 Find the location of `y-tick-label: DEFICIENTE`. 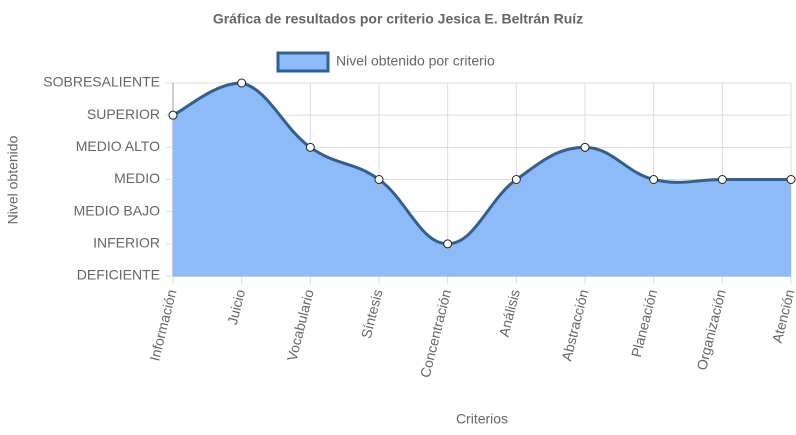

y-tick-label: DEFICIENTE is located at coordinates (118, 275).